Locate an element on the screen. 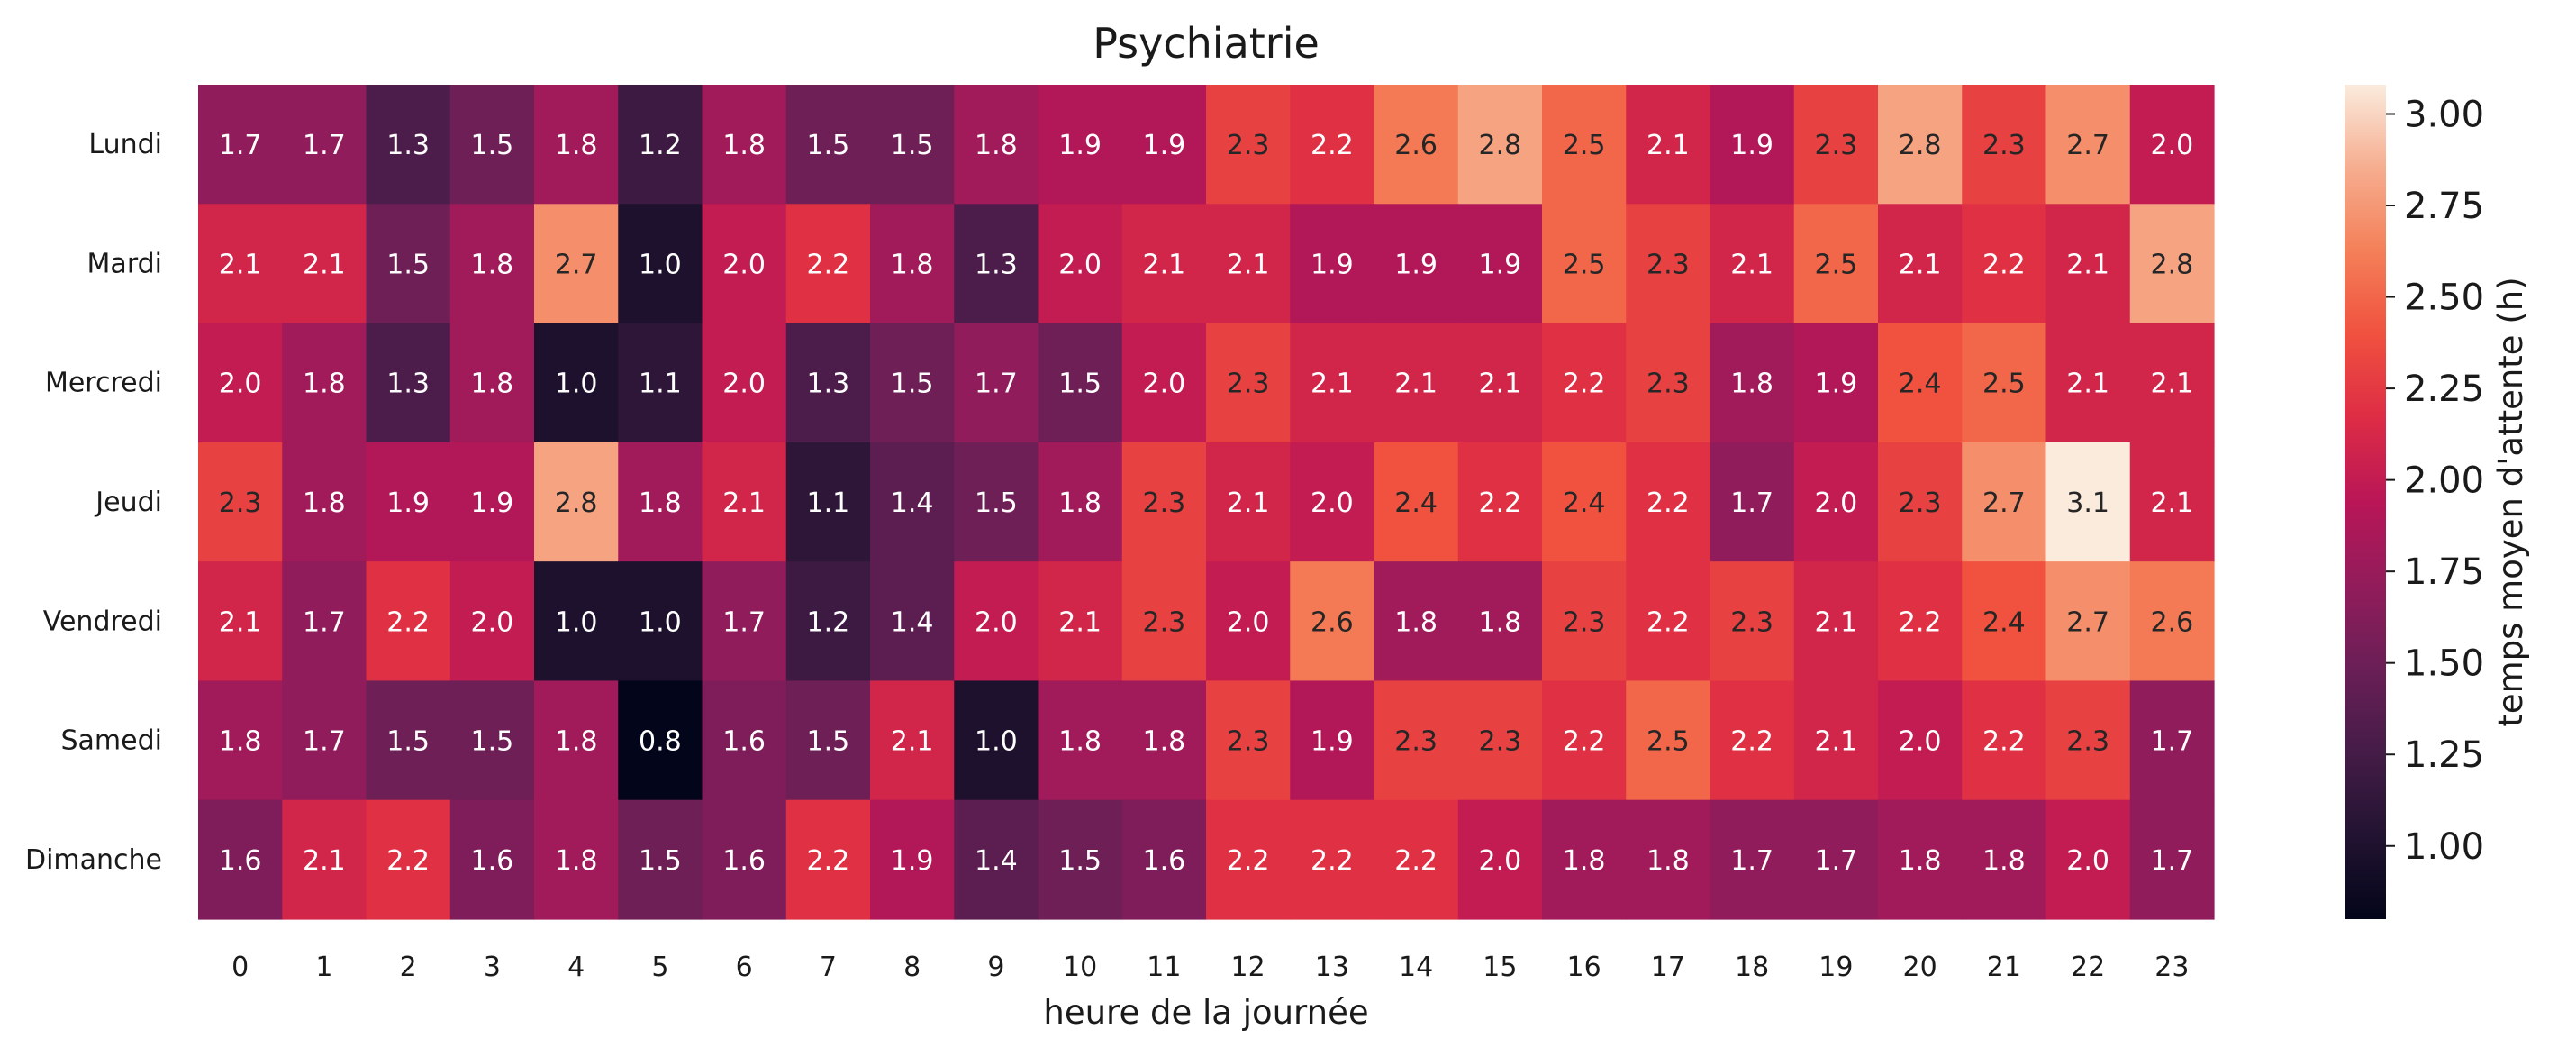 Image resolution: width=2576 pixels, height=1057 pixels. colorbar-tick-label: 1.75 is located at coordinates (2444, 572).